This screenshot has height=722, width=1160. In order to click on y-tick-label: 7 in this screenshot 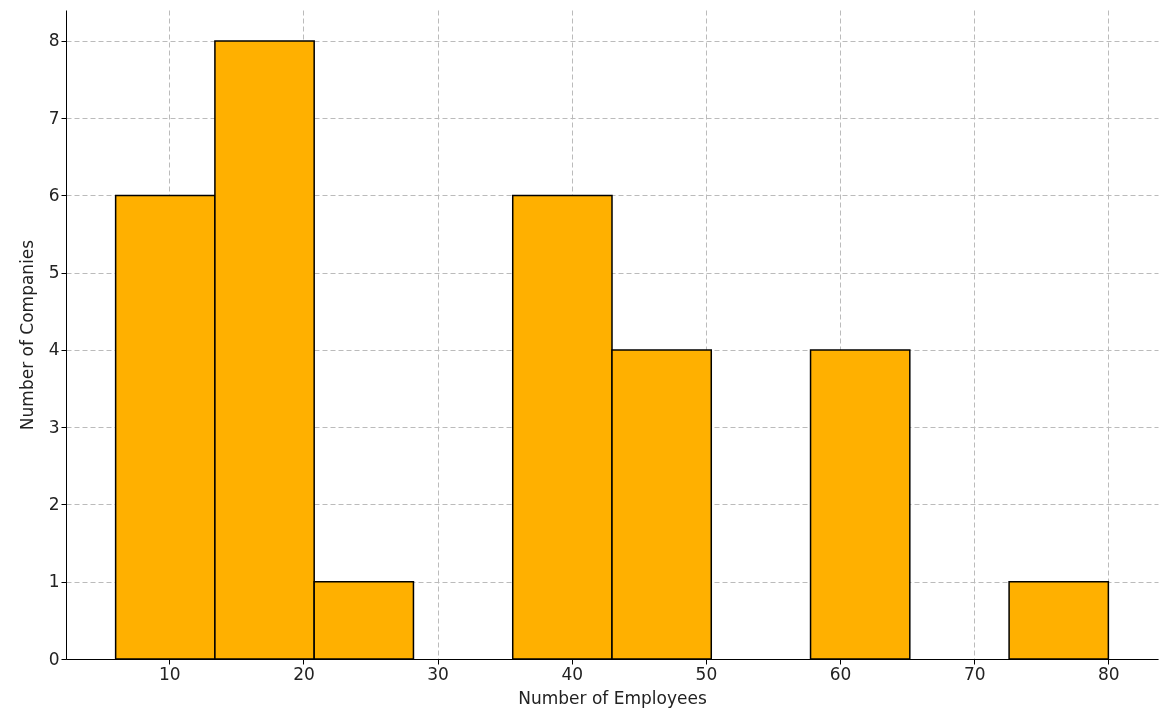, I will do `click(54, 117)`.